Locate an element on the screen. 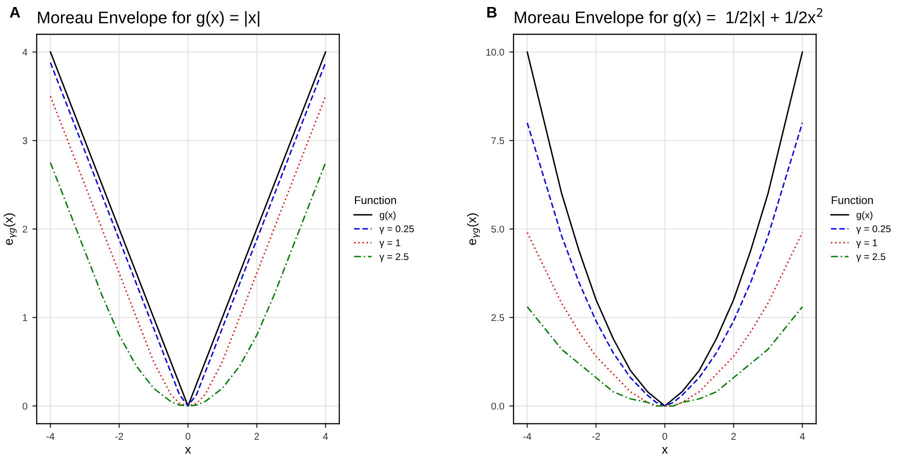 The image size is (917, 458). y-tick-label: 2.5 is located at coordinates (497, 318).